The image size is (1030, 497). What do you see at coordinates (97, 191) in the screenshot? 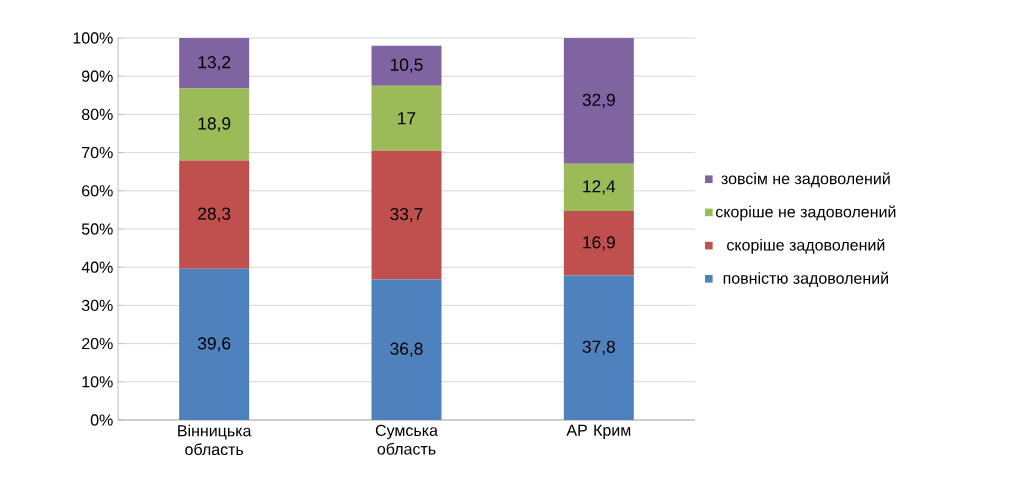
I see `y-tick-label: 60%` at bounding box center [97, 191].